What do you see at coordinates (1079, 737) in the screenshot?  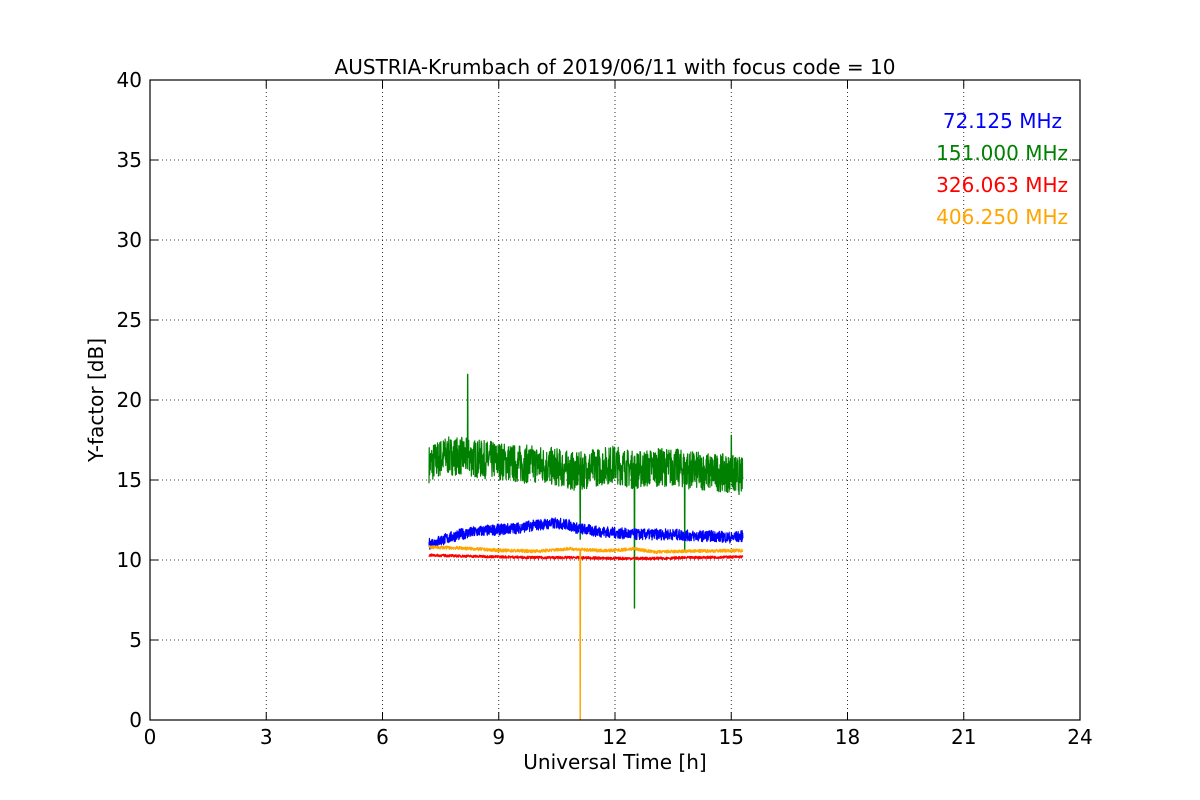 I see `x-tick-label: 24` at bounding box center [1079, 737].